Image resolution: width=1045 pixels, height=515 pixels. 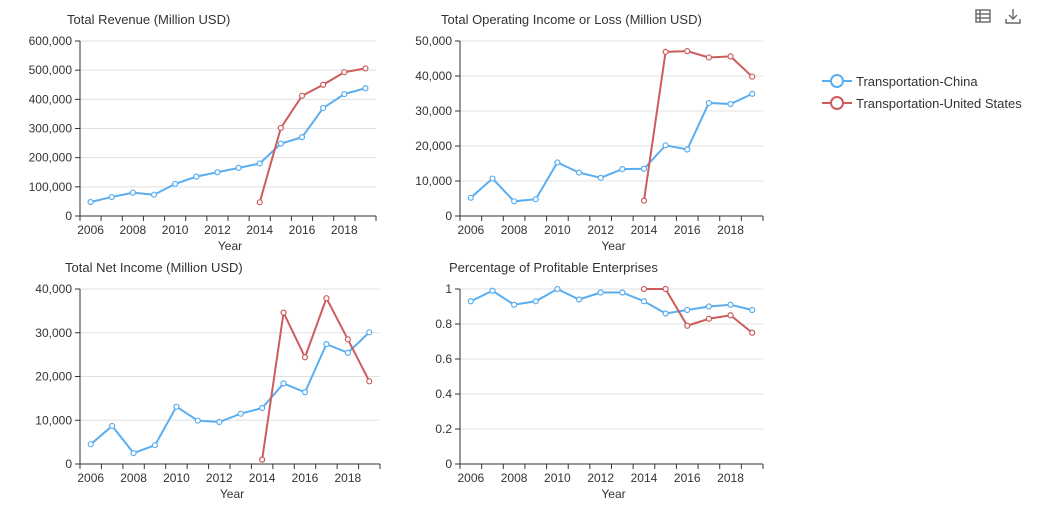 I want to click on legend-item-us: Transportation-United States, so click(x=922, y=103).